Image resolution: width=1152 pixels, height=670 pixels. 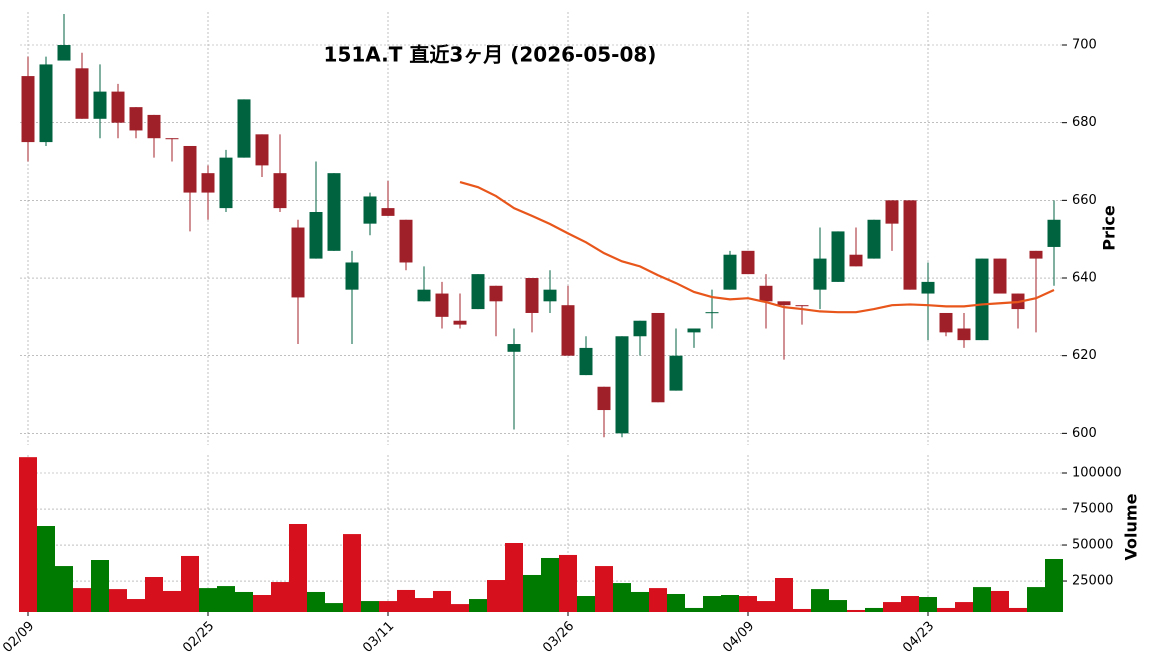 I want to click on volume-tick-label: 50000, so click(x=1092, y=545).